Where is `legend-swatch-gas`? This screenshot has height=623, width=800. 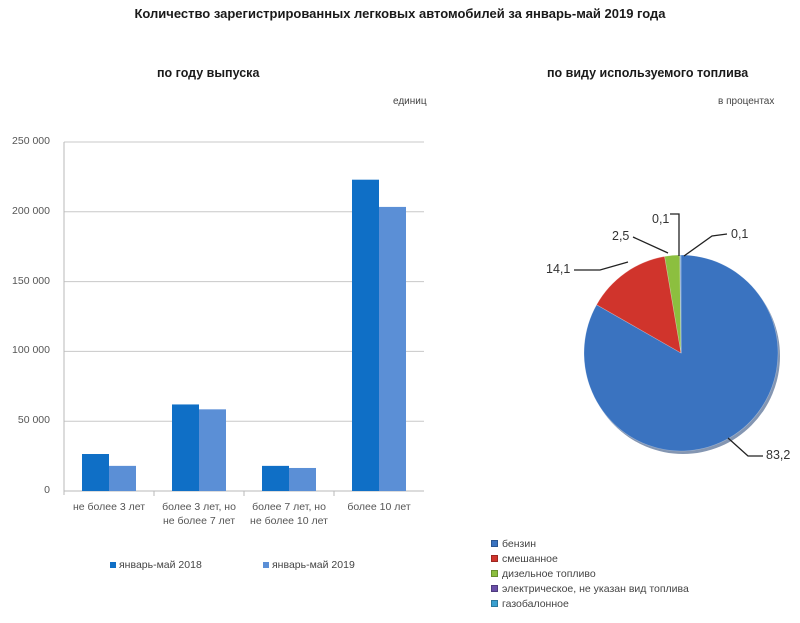 legend-swatch-gas is located at coordinates (494, 603).